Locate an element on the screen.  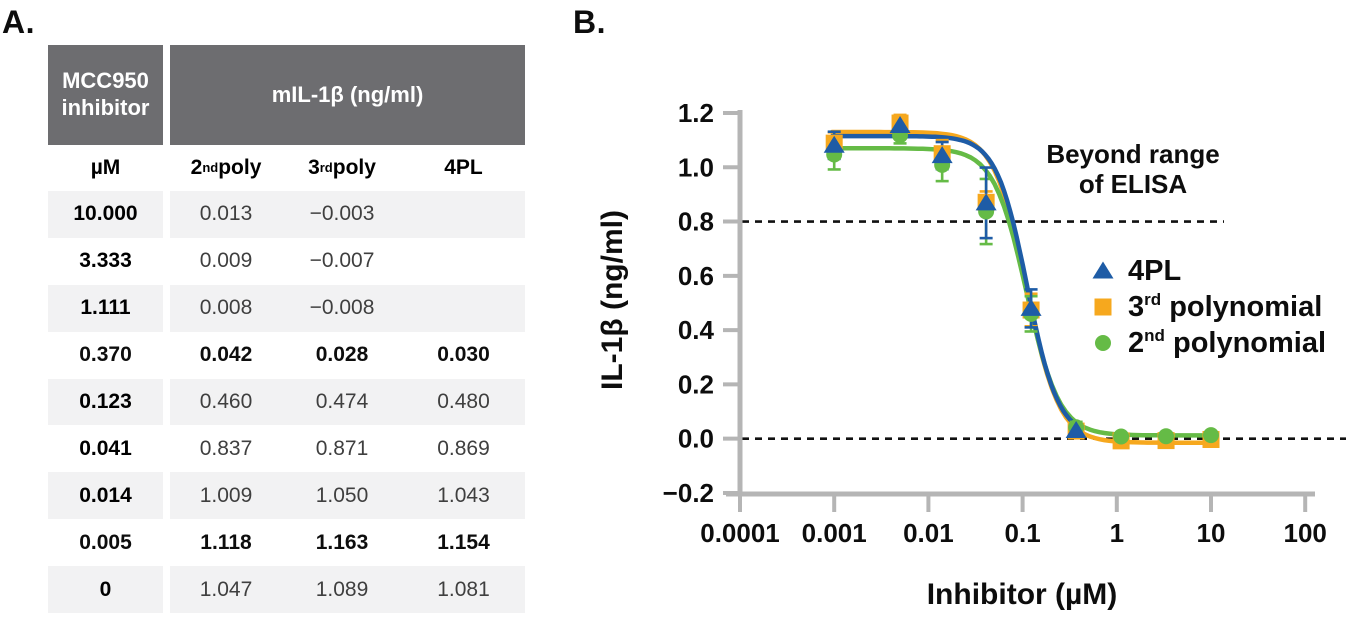
cell-2nd-poly: 1.047 is located at coordinates (226, 590).